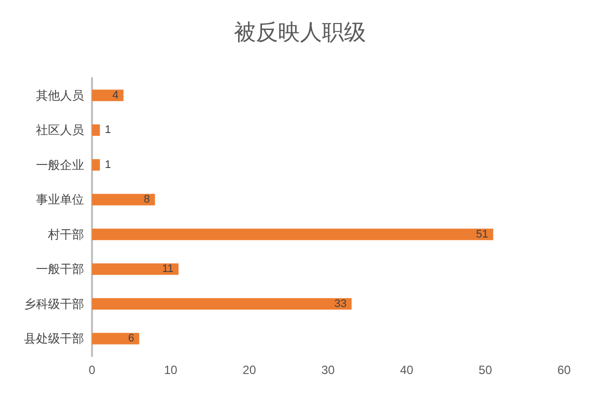  Describe the element at coordinates (54, 303) in the screenshot. I see `y-tick-label: 乡科级干部` at that location.